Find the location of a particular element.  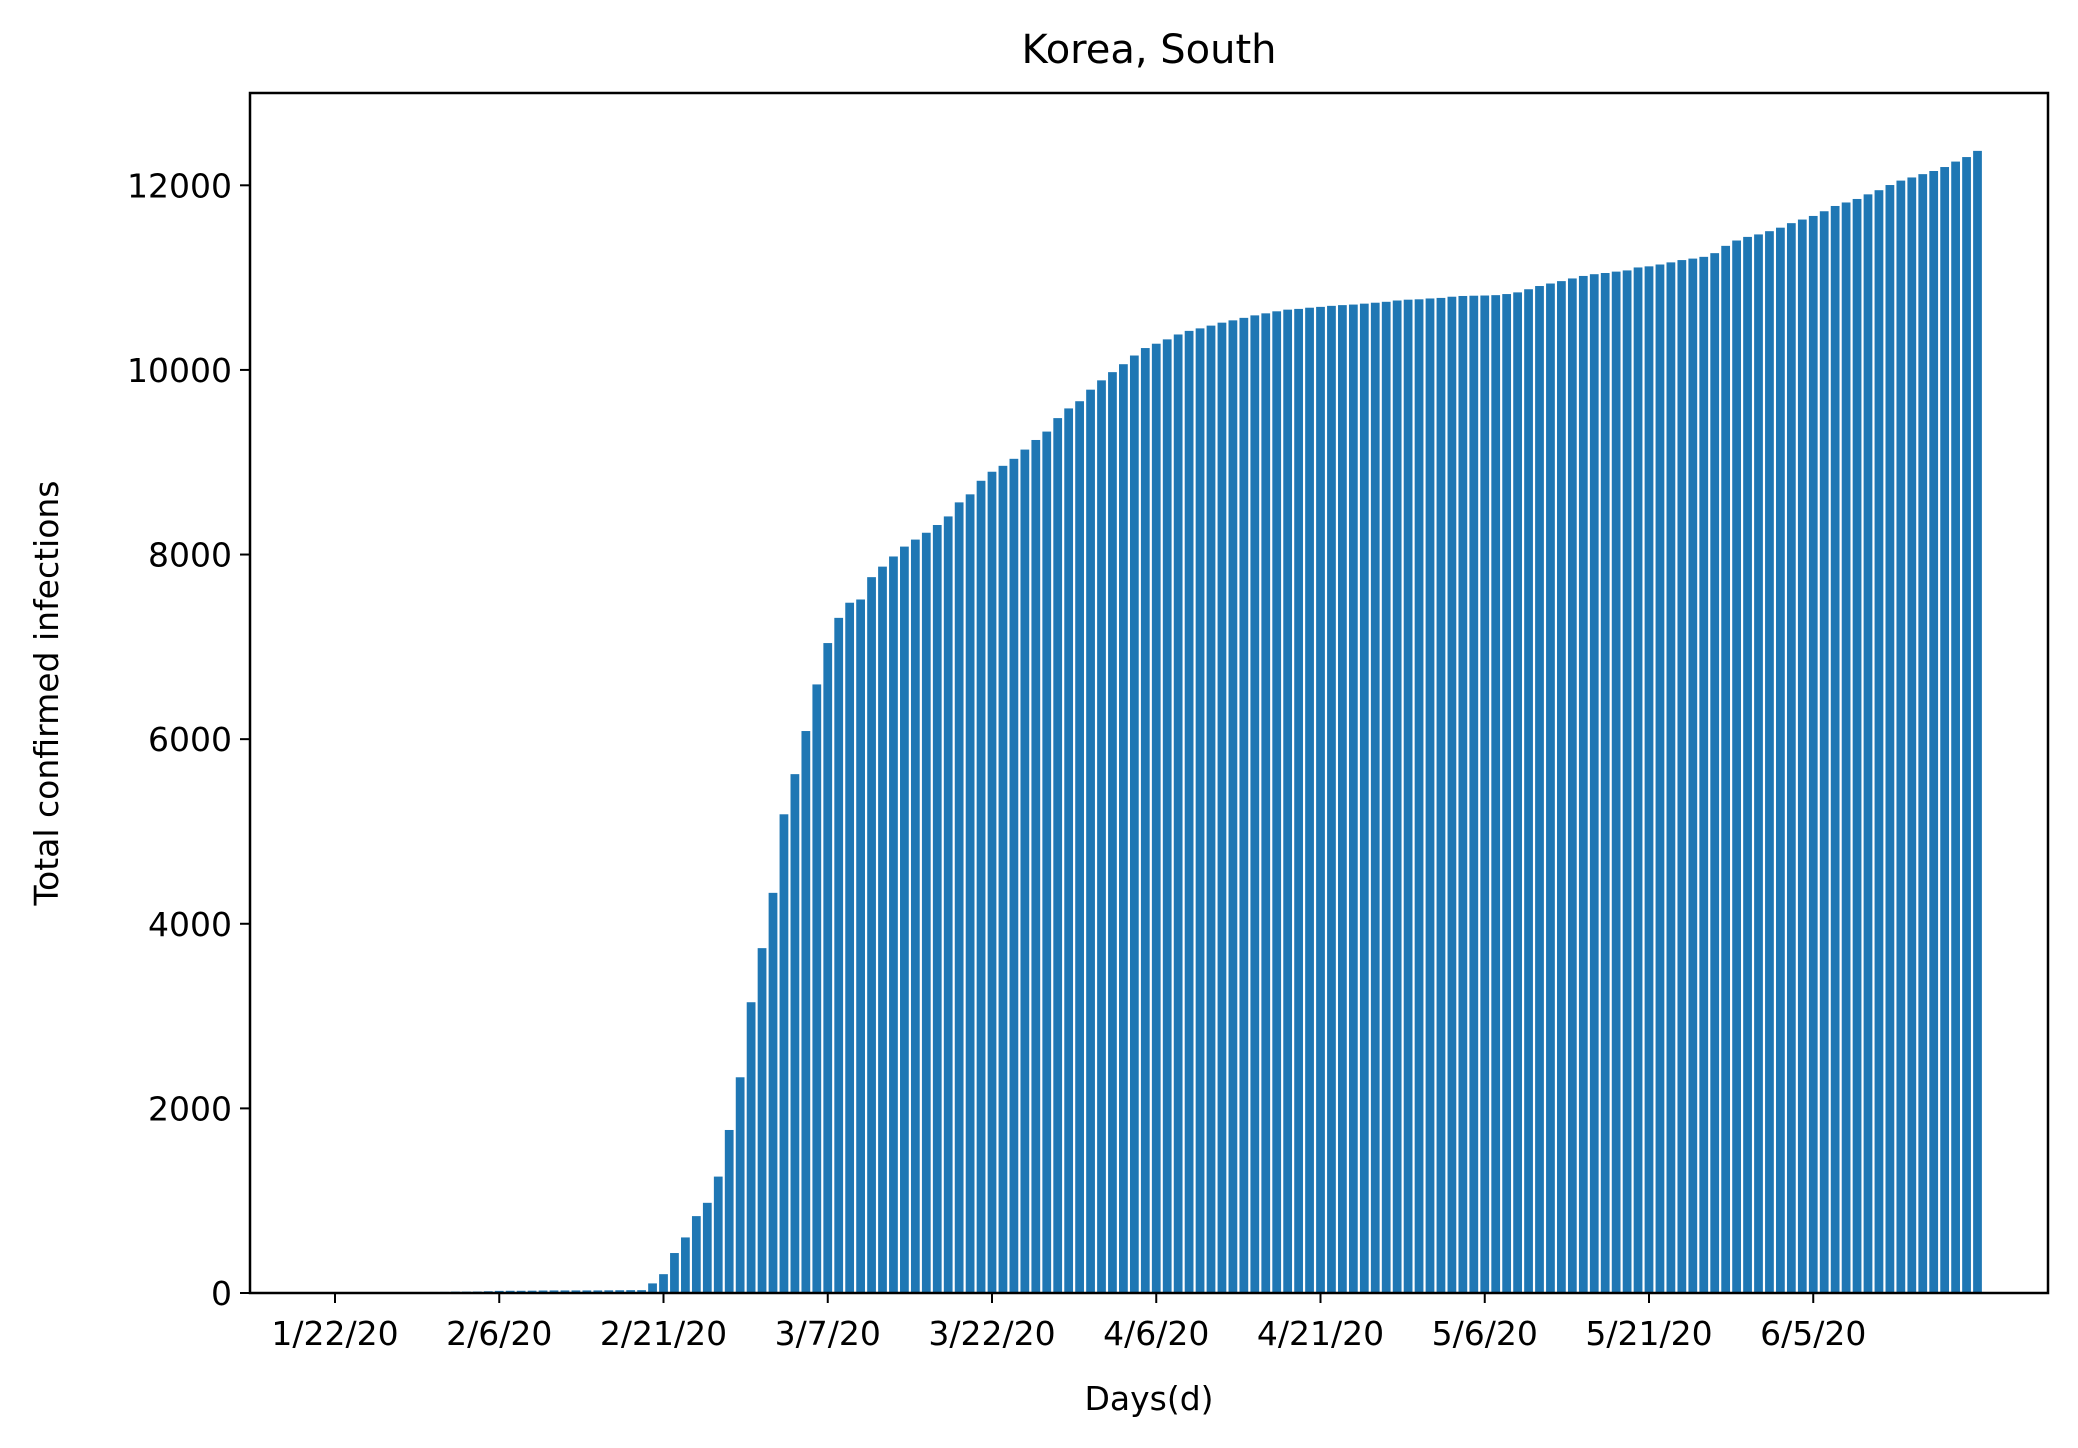

y-tick-label: 4000 is located at coordinates (190, 924).